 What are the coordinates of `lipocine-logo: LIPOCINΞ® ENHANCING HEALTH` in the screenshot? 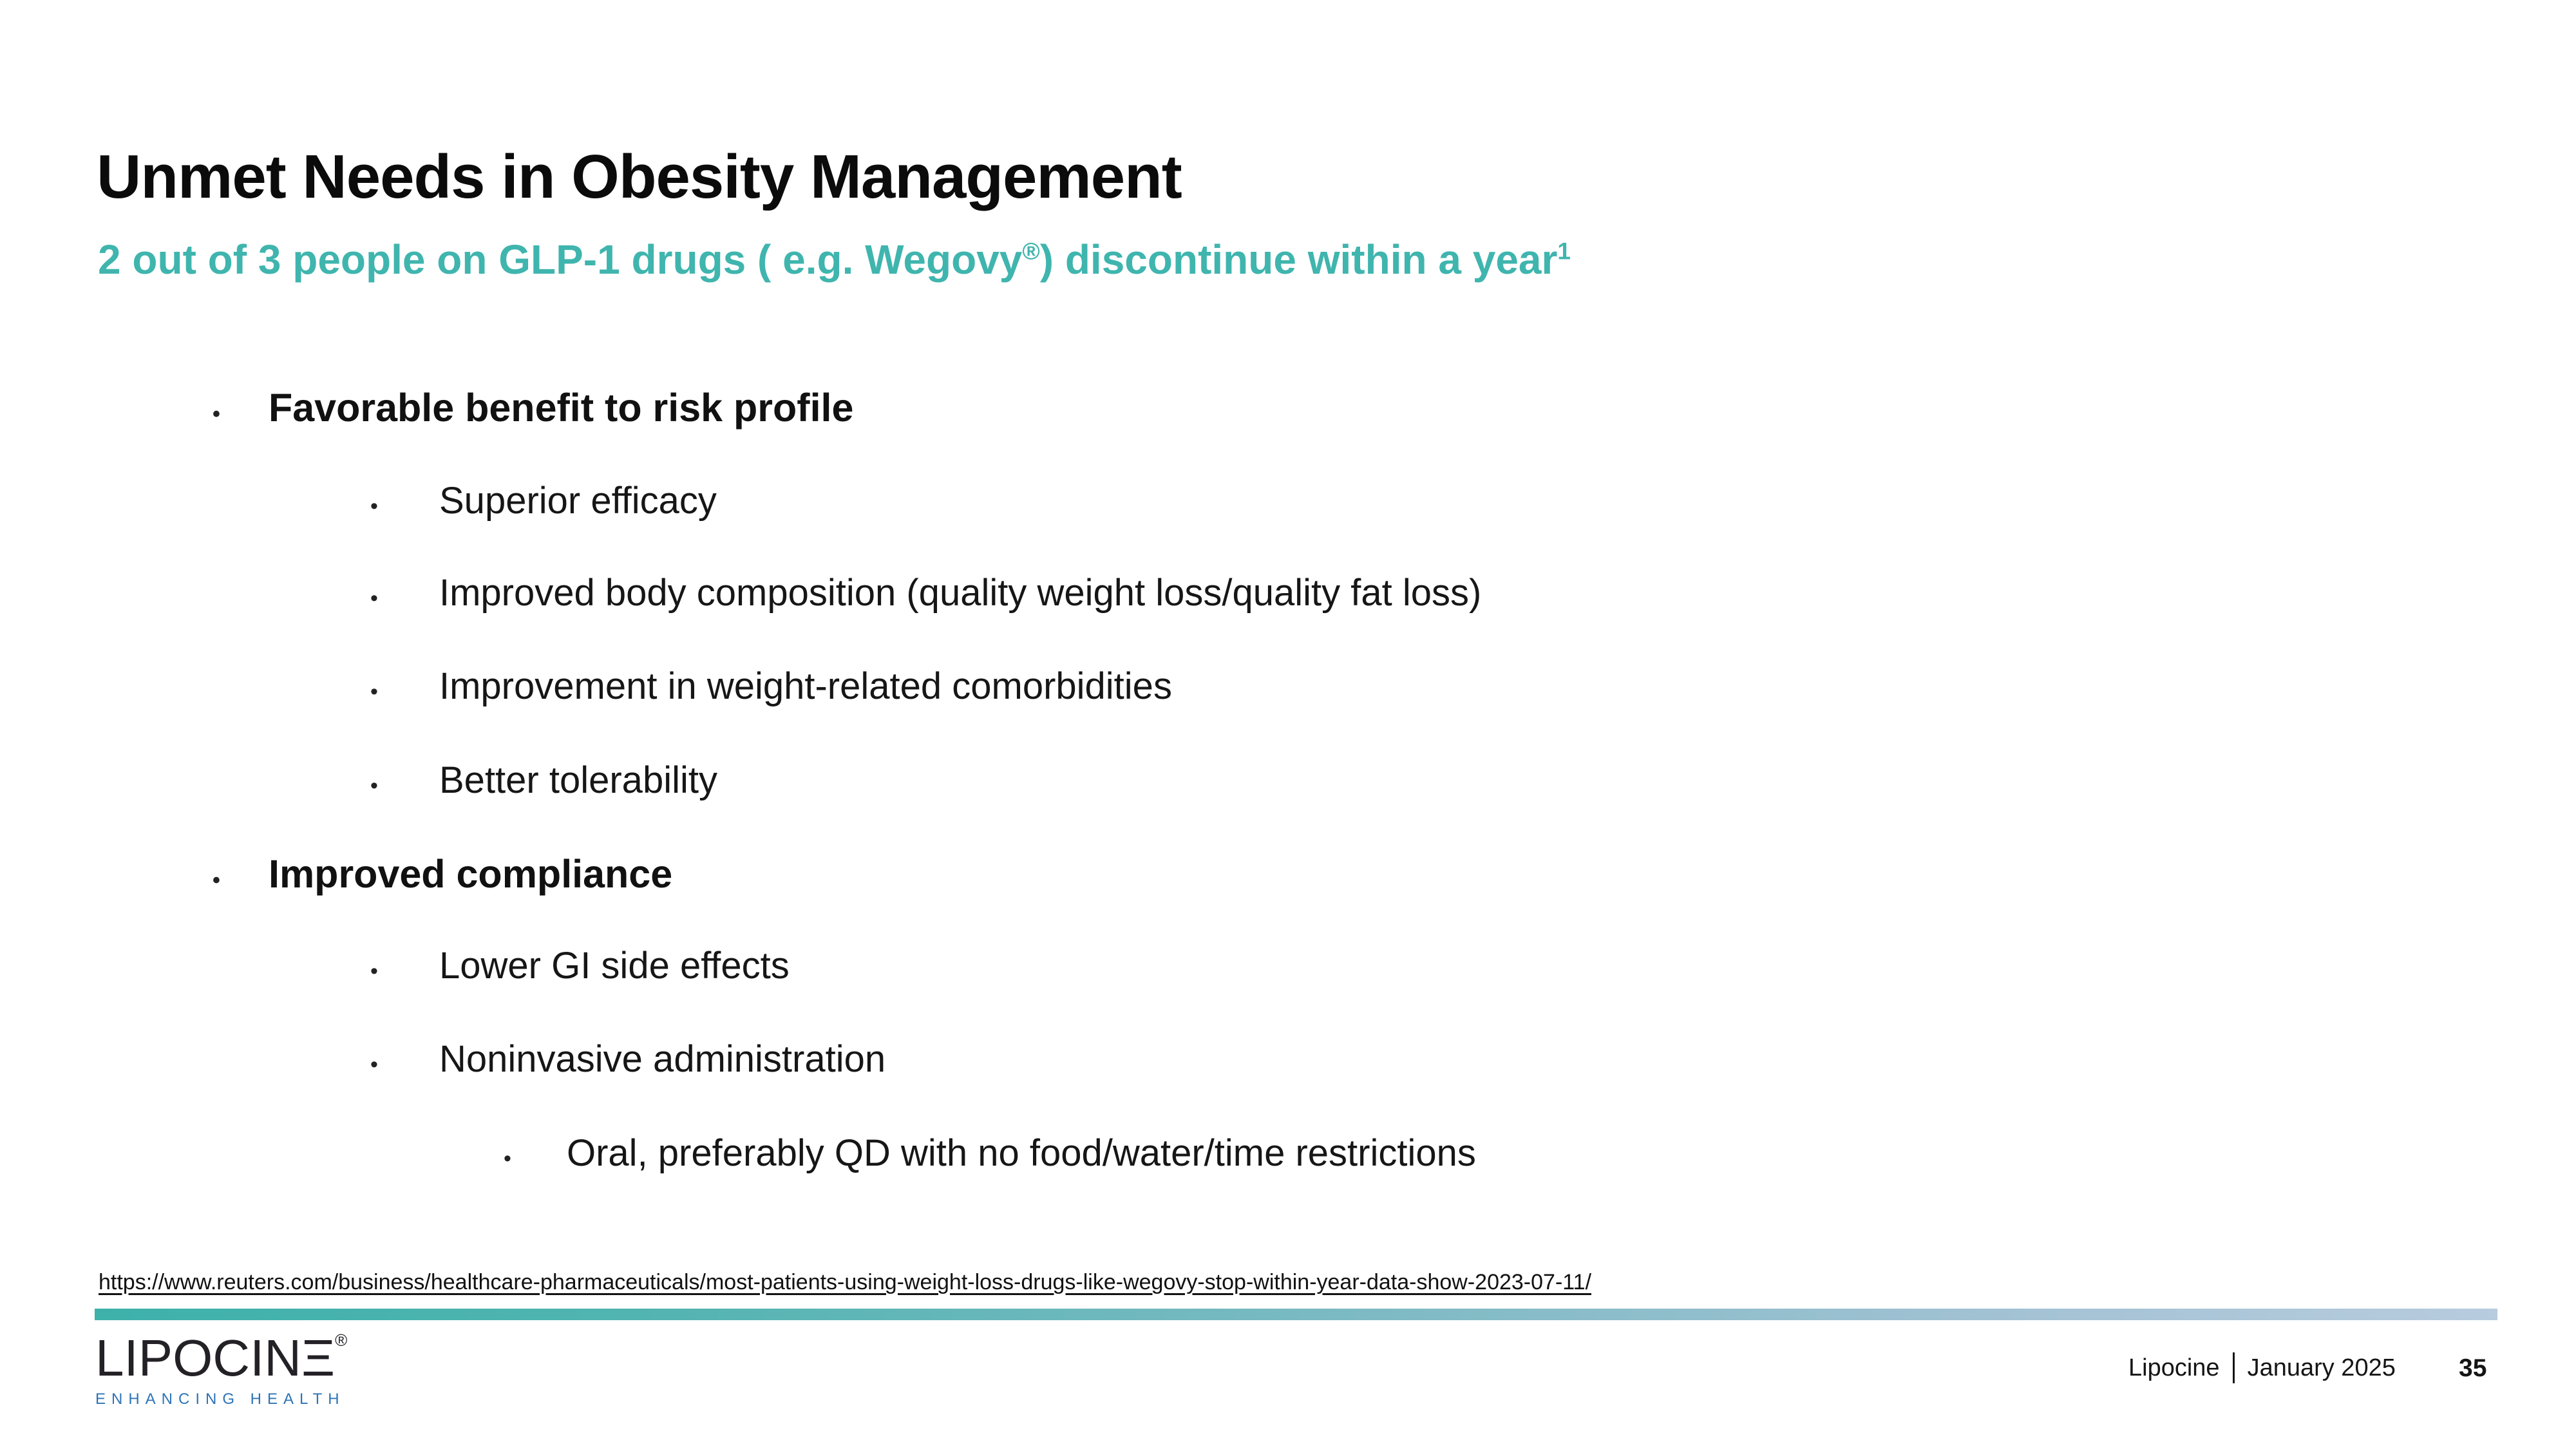 It's located at (231, 1370).